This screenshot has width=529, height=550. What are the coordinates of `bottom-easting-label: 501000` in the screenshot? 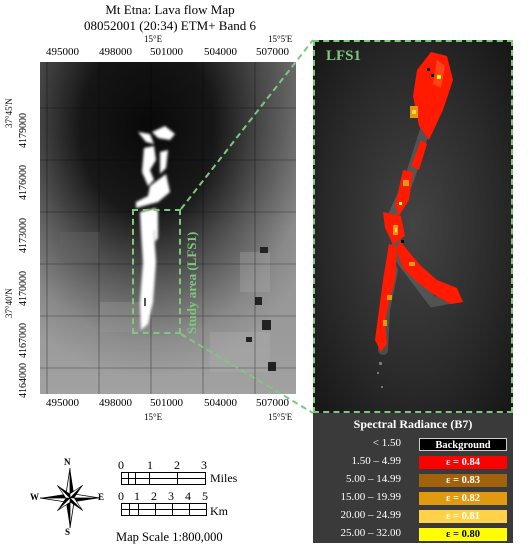 It's located at (166, 403).